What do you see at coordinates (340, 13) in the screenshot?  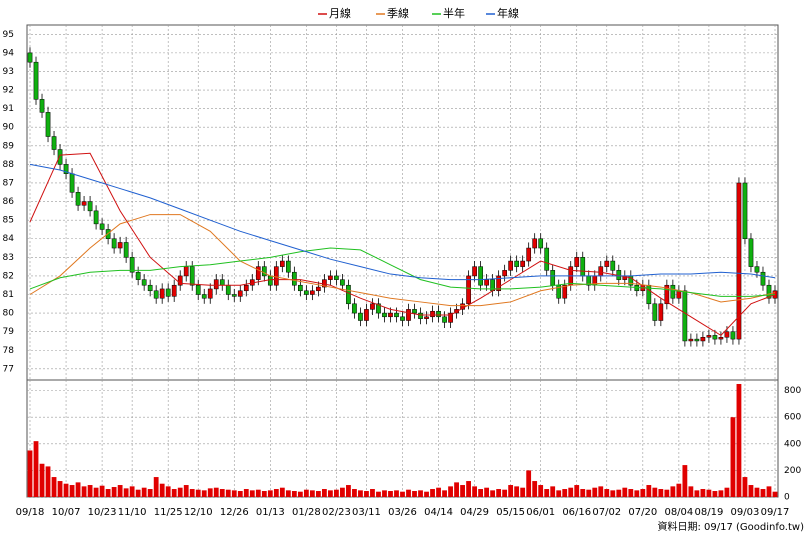 I see `legend-label: 月線` at bounding box center [340, 13].